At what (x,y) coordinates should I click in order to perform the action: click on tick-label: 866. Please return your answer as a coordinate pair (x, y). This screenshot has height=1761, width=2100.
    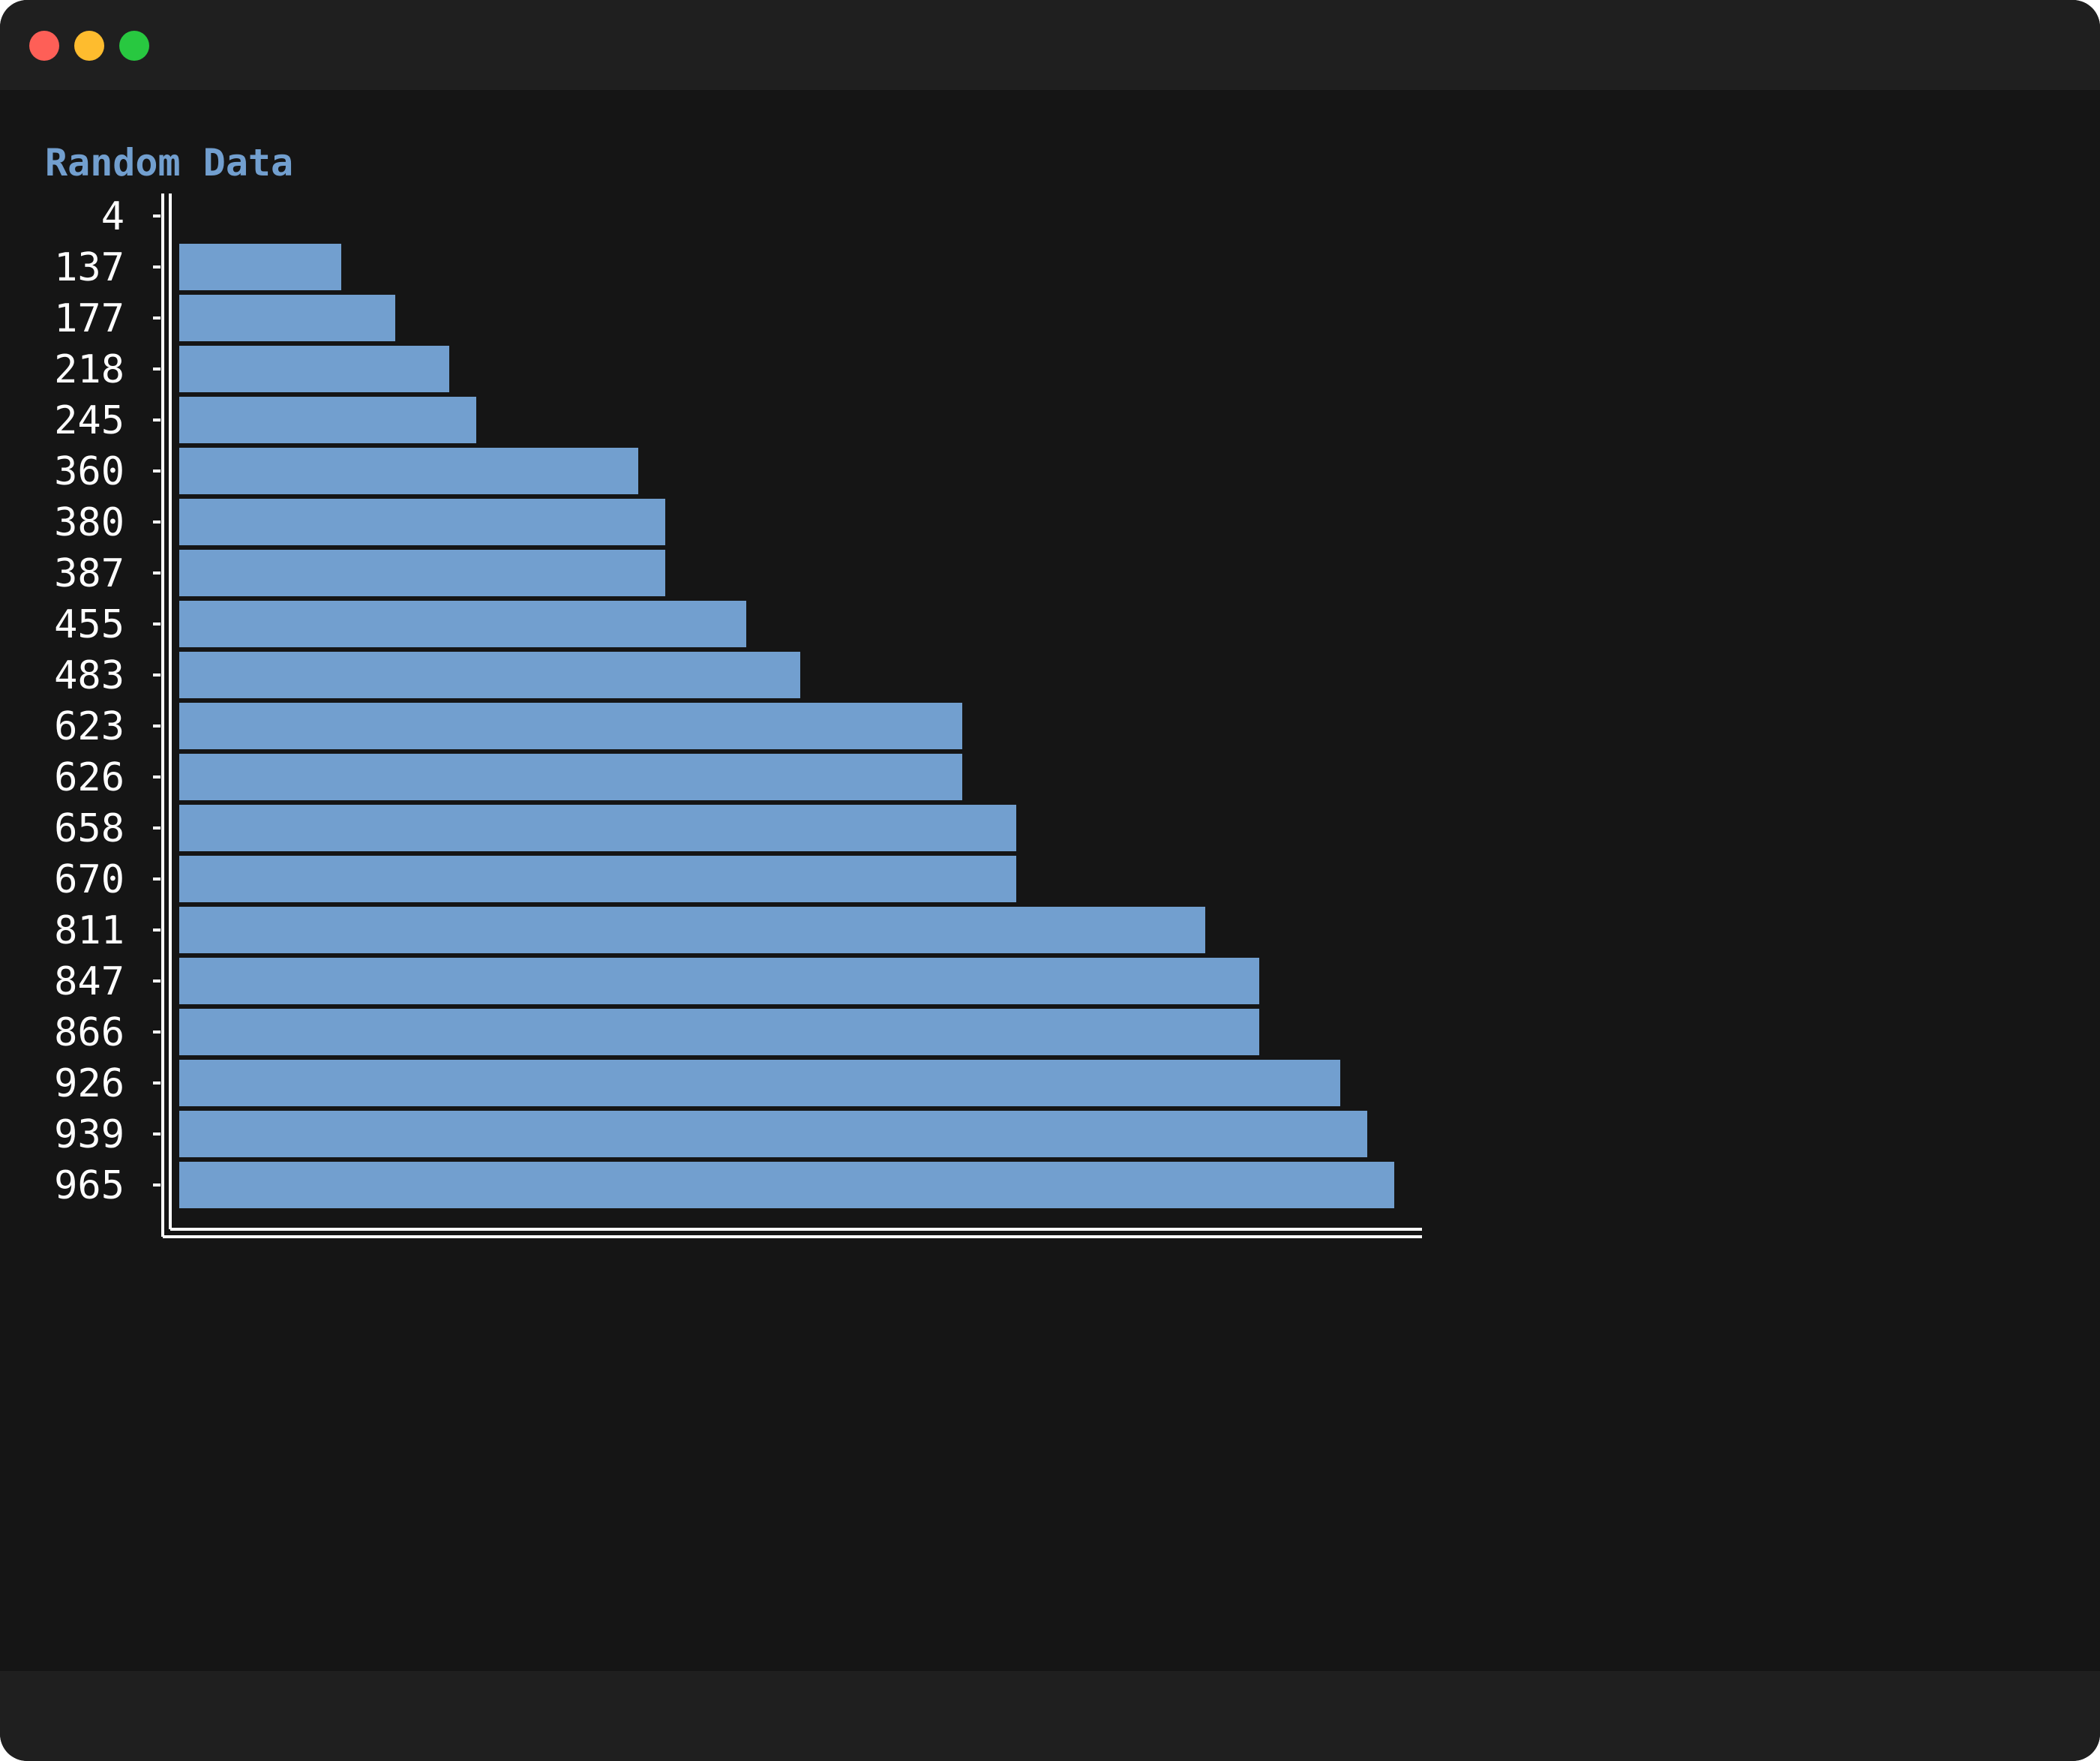
    Looking at the image, I should click on (89, 1032).